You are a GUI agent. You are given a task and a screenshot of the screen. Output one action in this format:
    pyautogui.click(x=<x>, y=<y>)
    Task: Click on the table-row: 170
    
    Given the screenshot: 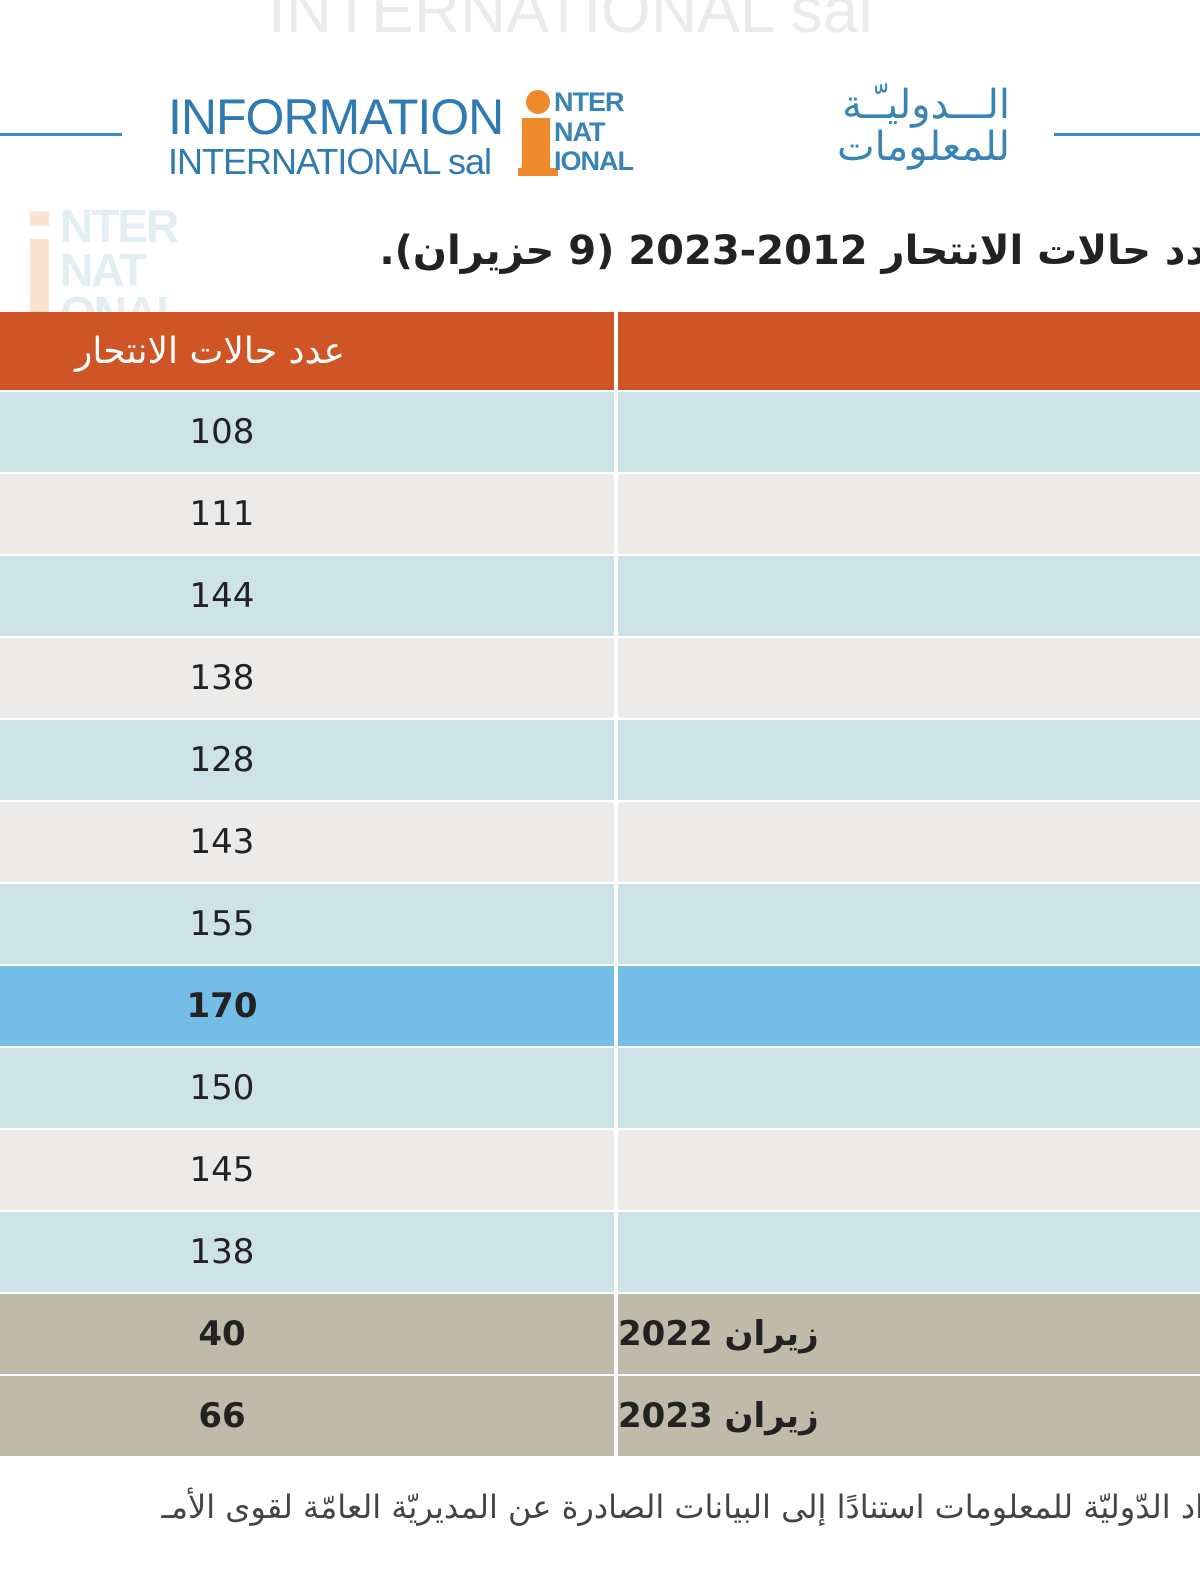 What is the action you would take?
    pyautogui.click(x=600, y=1007)
    